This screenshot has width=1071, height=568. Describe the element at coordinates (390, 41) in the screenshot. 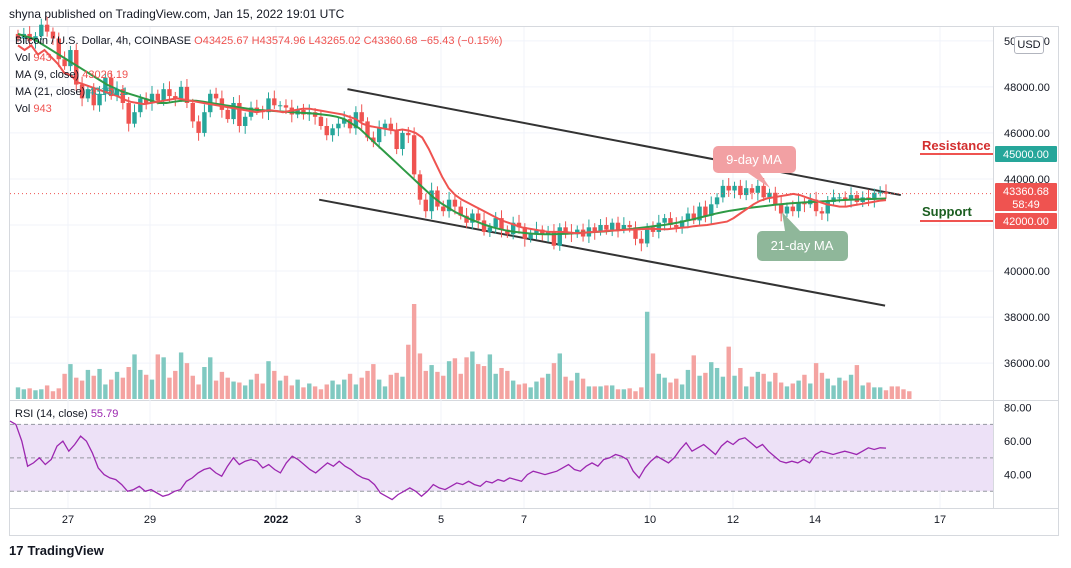

I see `ohlc-close: C43360.68` at that location.